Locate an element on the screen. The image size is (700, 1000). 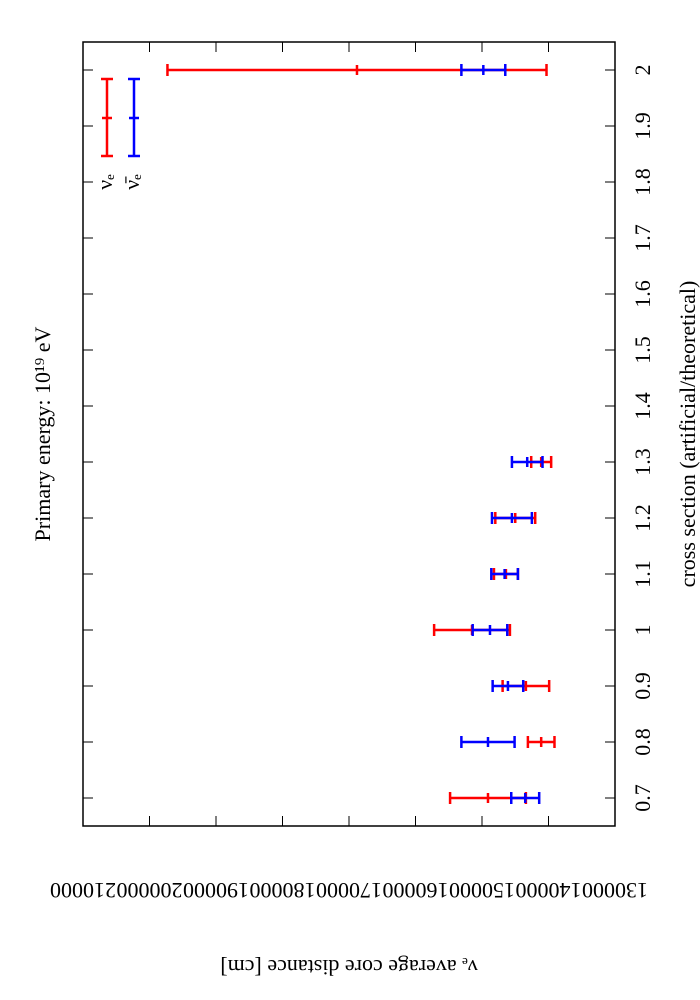
y-tick-label: 190000 is located at coordinates (216, 890).